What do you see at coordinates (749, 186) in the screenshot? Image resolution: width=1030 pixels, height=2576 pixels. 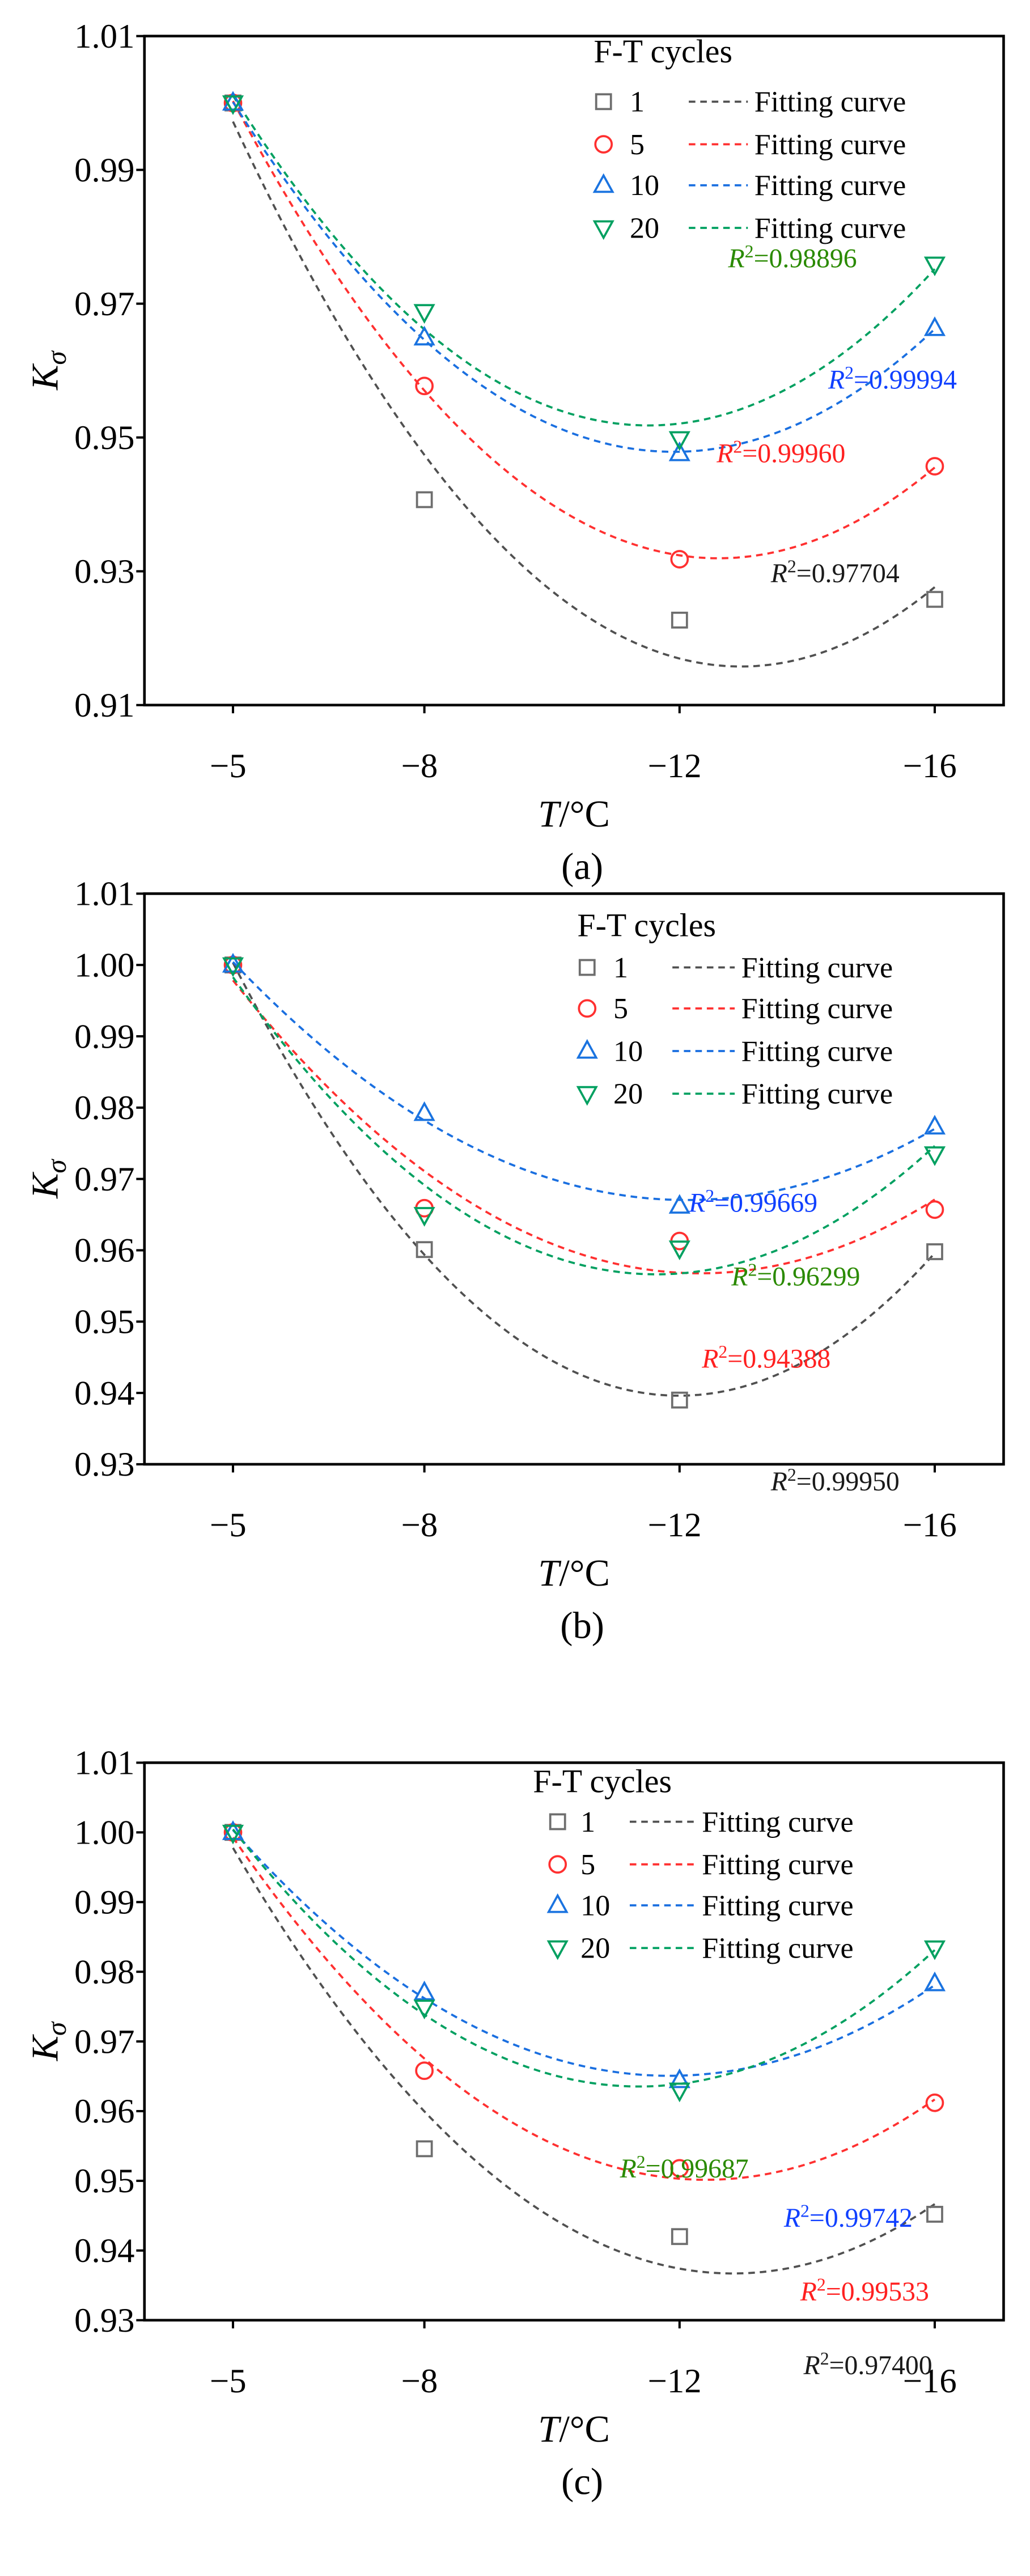 I see `legend-item-10: 10 Fitting curve` at bounding box center [749, 186].